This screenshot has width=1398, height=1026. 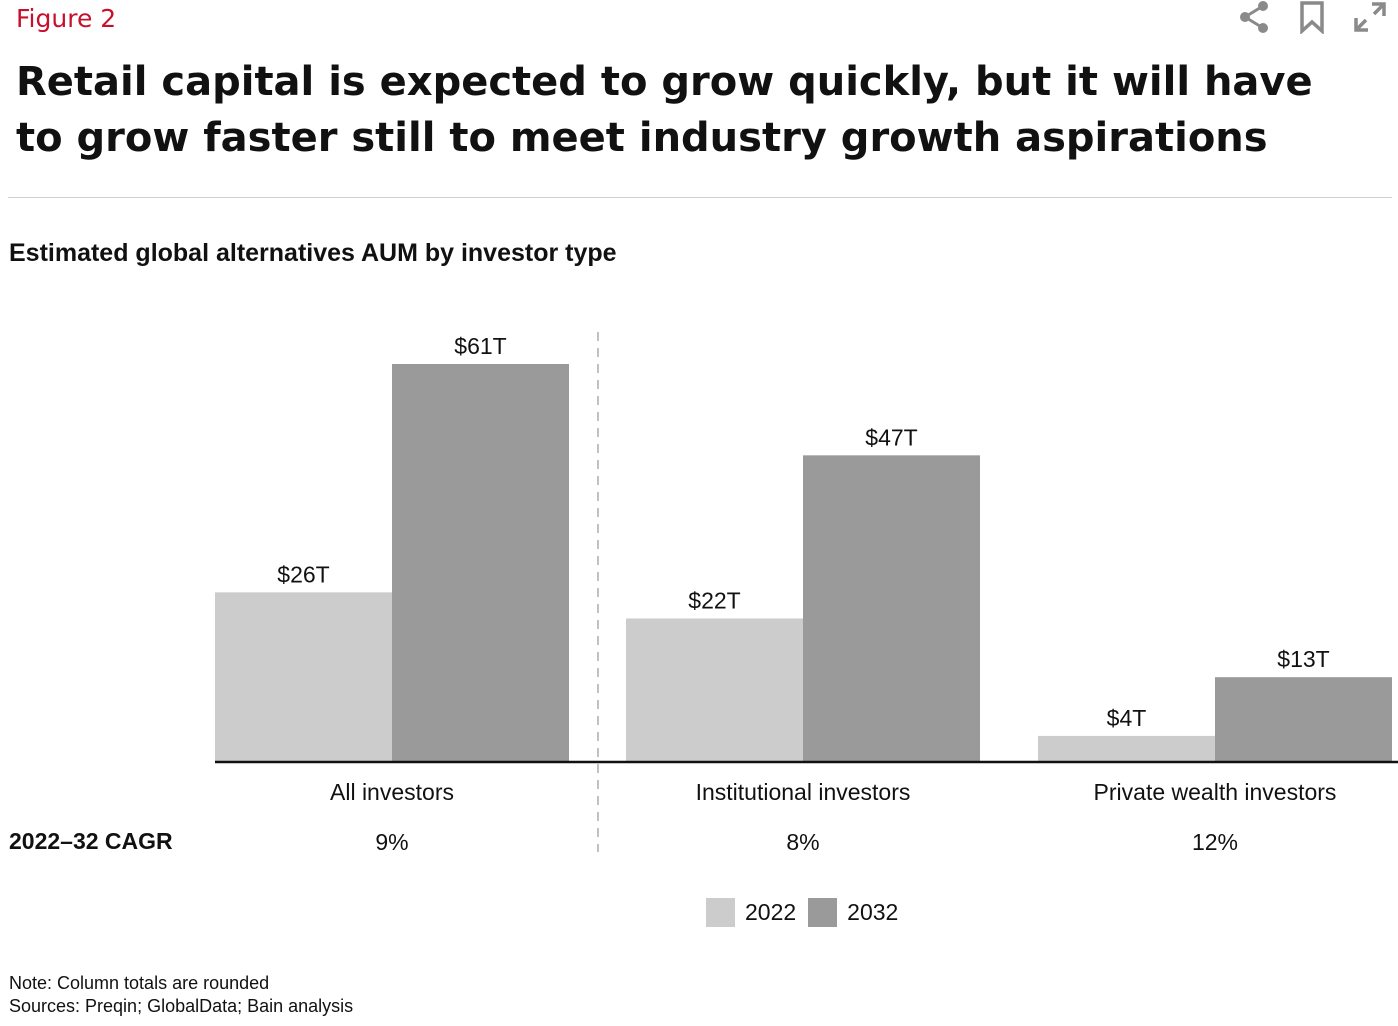 I want to click on toolbar, so click(x=1312, y=17).